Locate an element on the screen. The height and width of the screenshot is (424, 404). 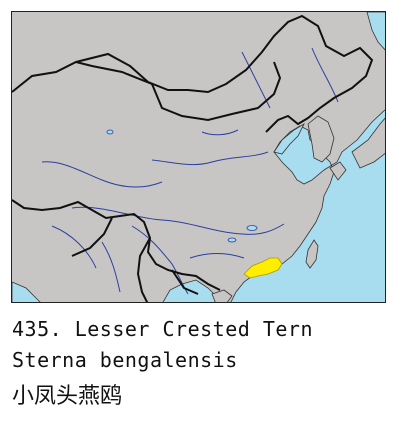
species-number-name: 435. Lesser Crested Tern is located at coordinates (162, 329).